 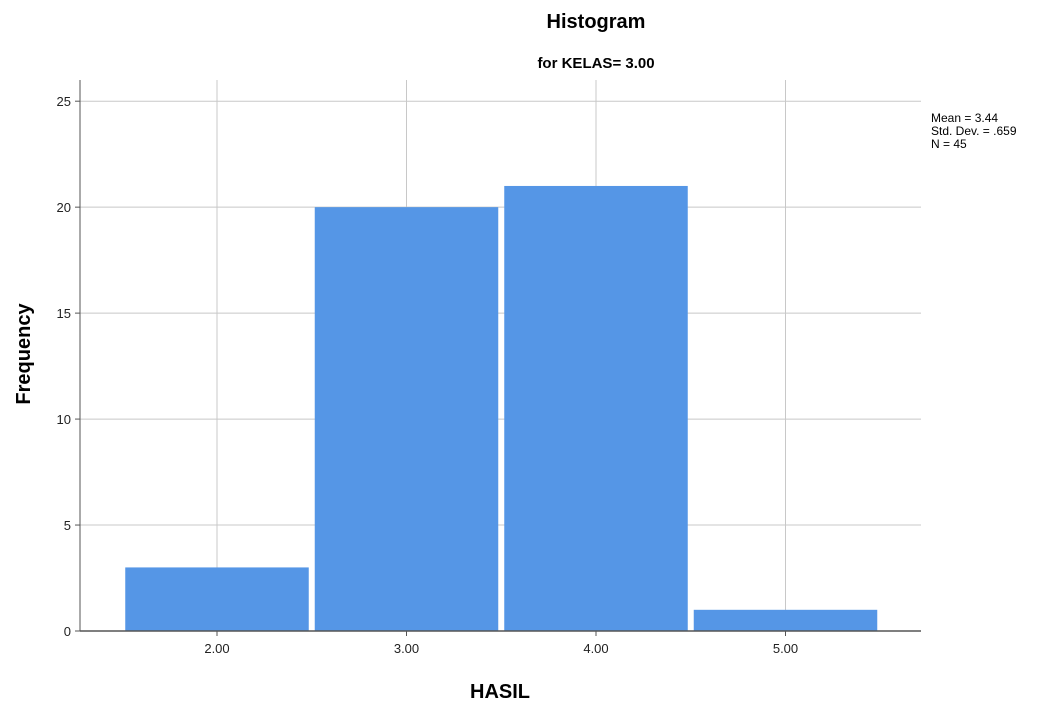 What do you see at coordinates (595, 648) in the screenshot?
I see `x-tick-label: 4.00` at bounding box center [595, 648].